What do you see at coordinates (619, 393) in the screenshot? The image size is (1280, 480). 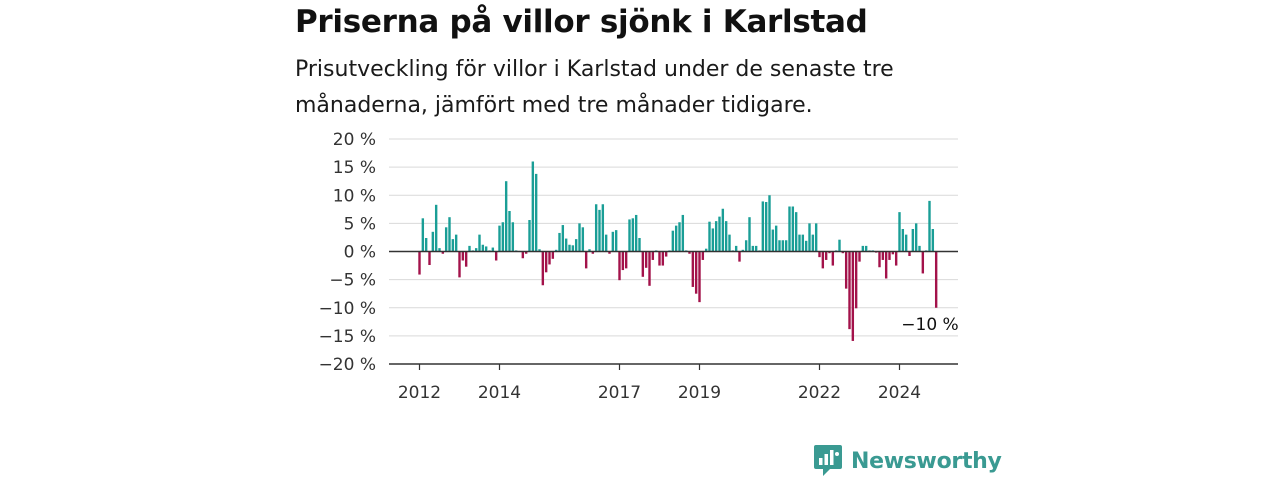 I see `x-tick-label: 2017` at bounding box center [619, 393].